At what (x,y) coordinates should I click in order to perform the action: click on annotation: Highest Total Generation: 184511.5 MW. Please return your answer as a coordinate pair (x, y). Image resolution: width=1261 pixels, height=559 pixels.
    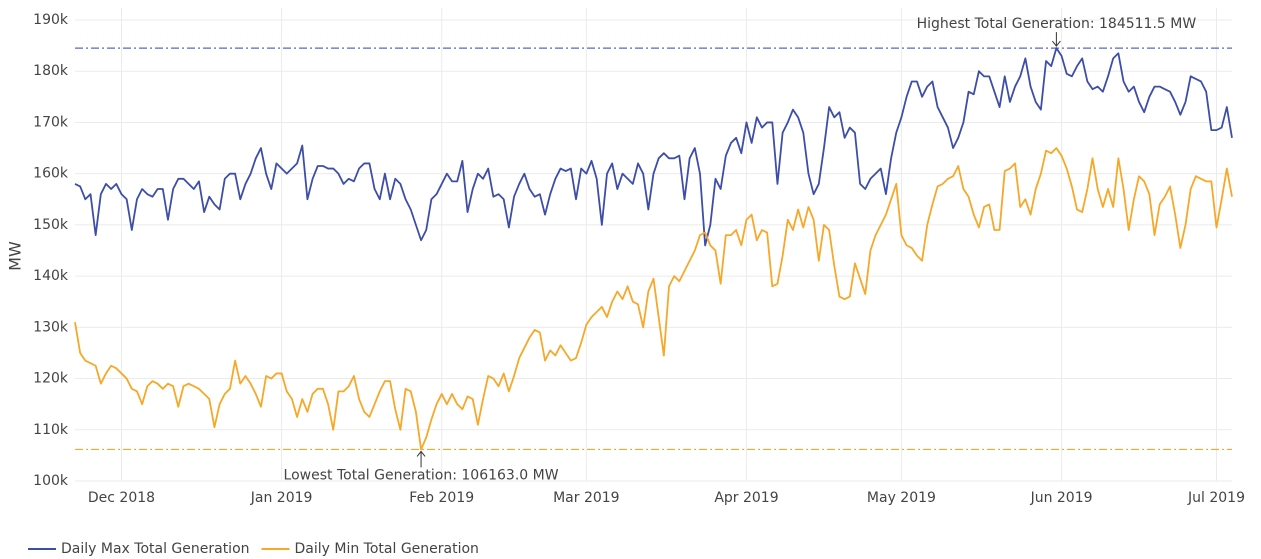
    Looking at the image, I should click on (1057, 24).